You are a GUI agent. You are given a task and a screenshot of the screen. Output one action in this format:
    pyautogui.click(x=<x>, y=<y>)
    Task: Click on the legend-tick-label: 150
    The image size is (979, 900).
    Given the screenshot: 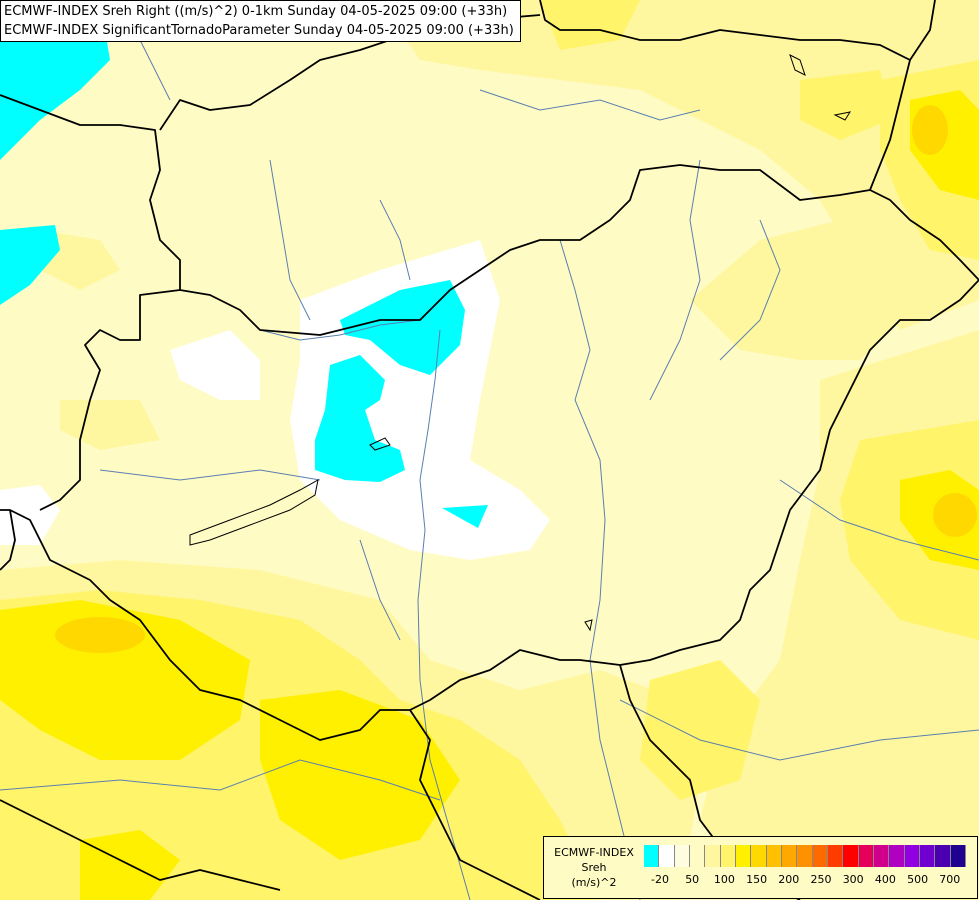 What is the action you would take?
    pyautogui.click(x=757, y=879)
    